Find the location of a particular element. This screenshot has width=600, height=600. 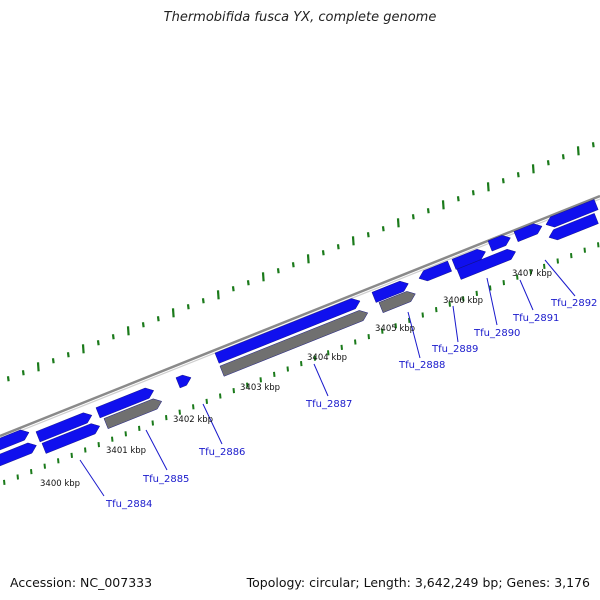

gene-label: Tfu_2884 is located at coordinates (128, 504).